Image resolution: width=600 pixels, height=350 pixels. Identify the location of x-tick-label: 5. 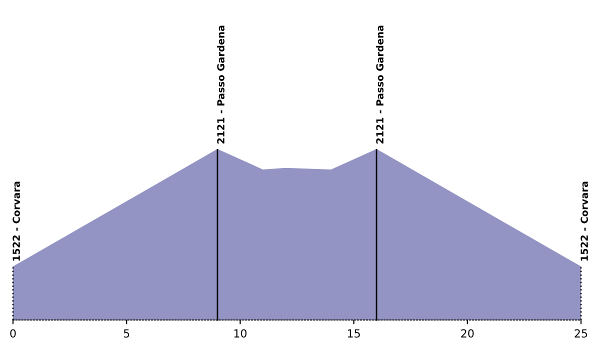
(127, 333).